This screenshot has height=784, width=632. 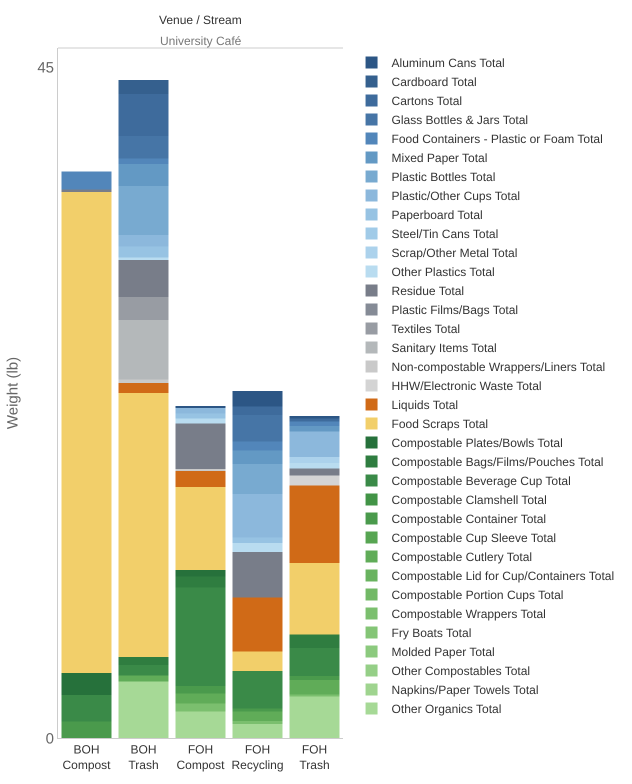 I want to click on chart-title: Venue / Stream, so click(x=200, y=20).